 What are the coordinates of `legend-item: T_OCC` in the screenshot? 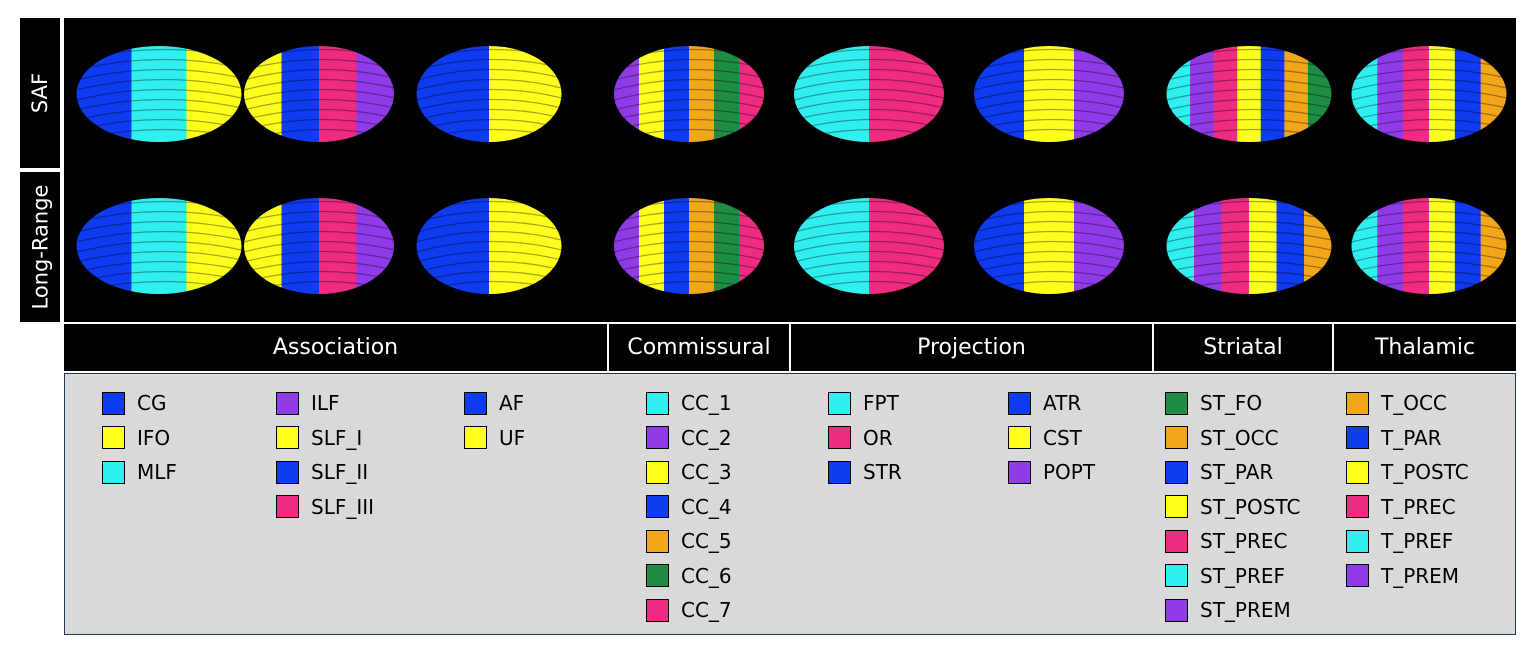 It's located at (1407, 403).